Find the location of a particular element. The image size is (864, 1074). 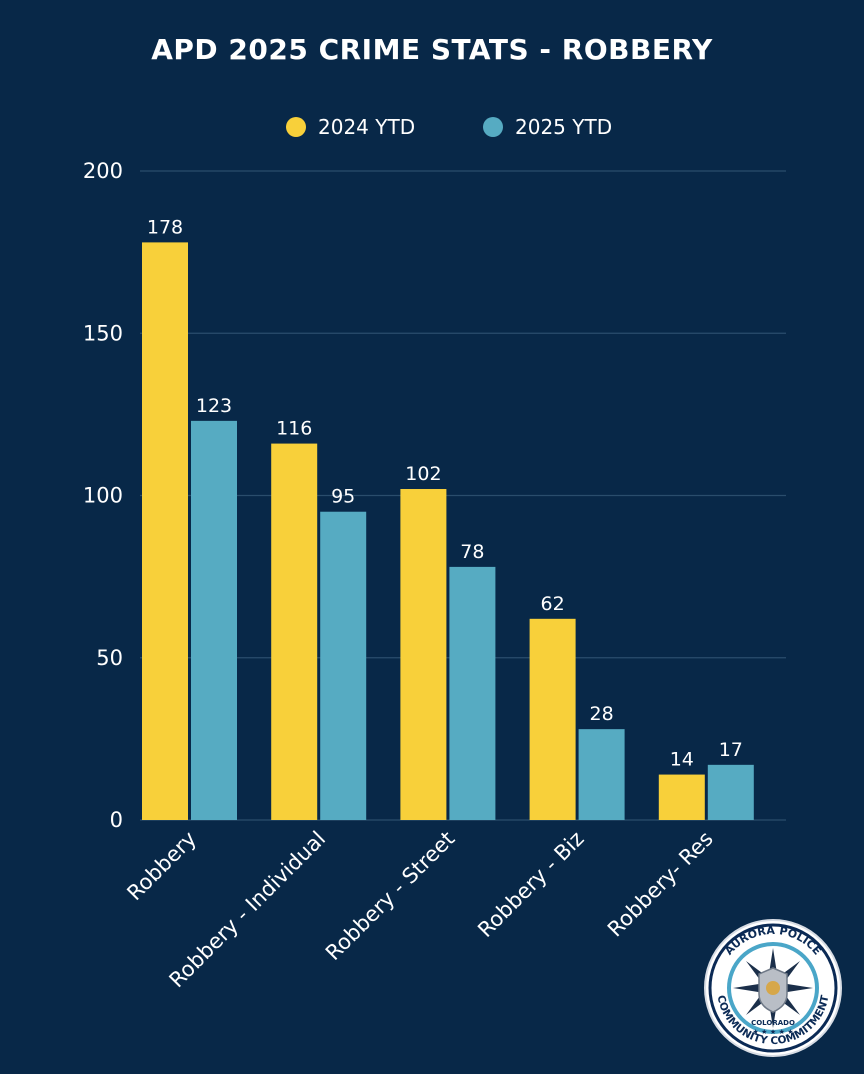

y-axis-ticks: 0 50 100 150 200 is located at coordinates (103, 495).